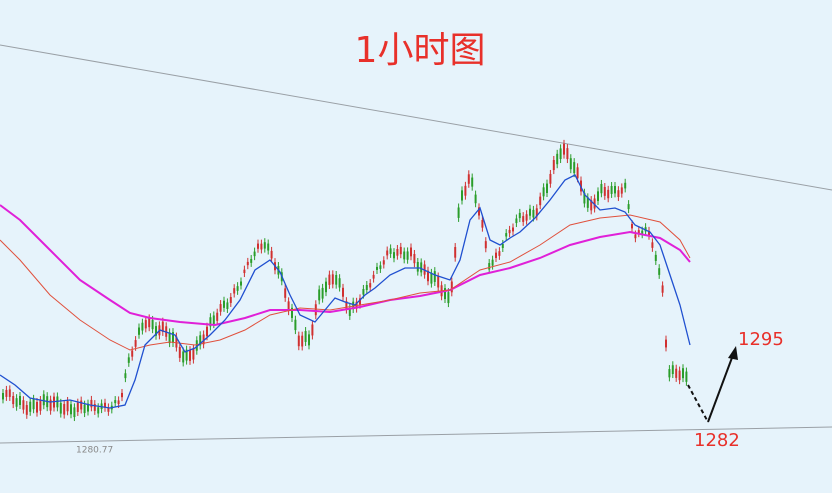  What do you see at coordinates (420, 50) in the screenshot?
I see `chart-title: 1小时图` at bounding box center [420, 50].